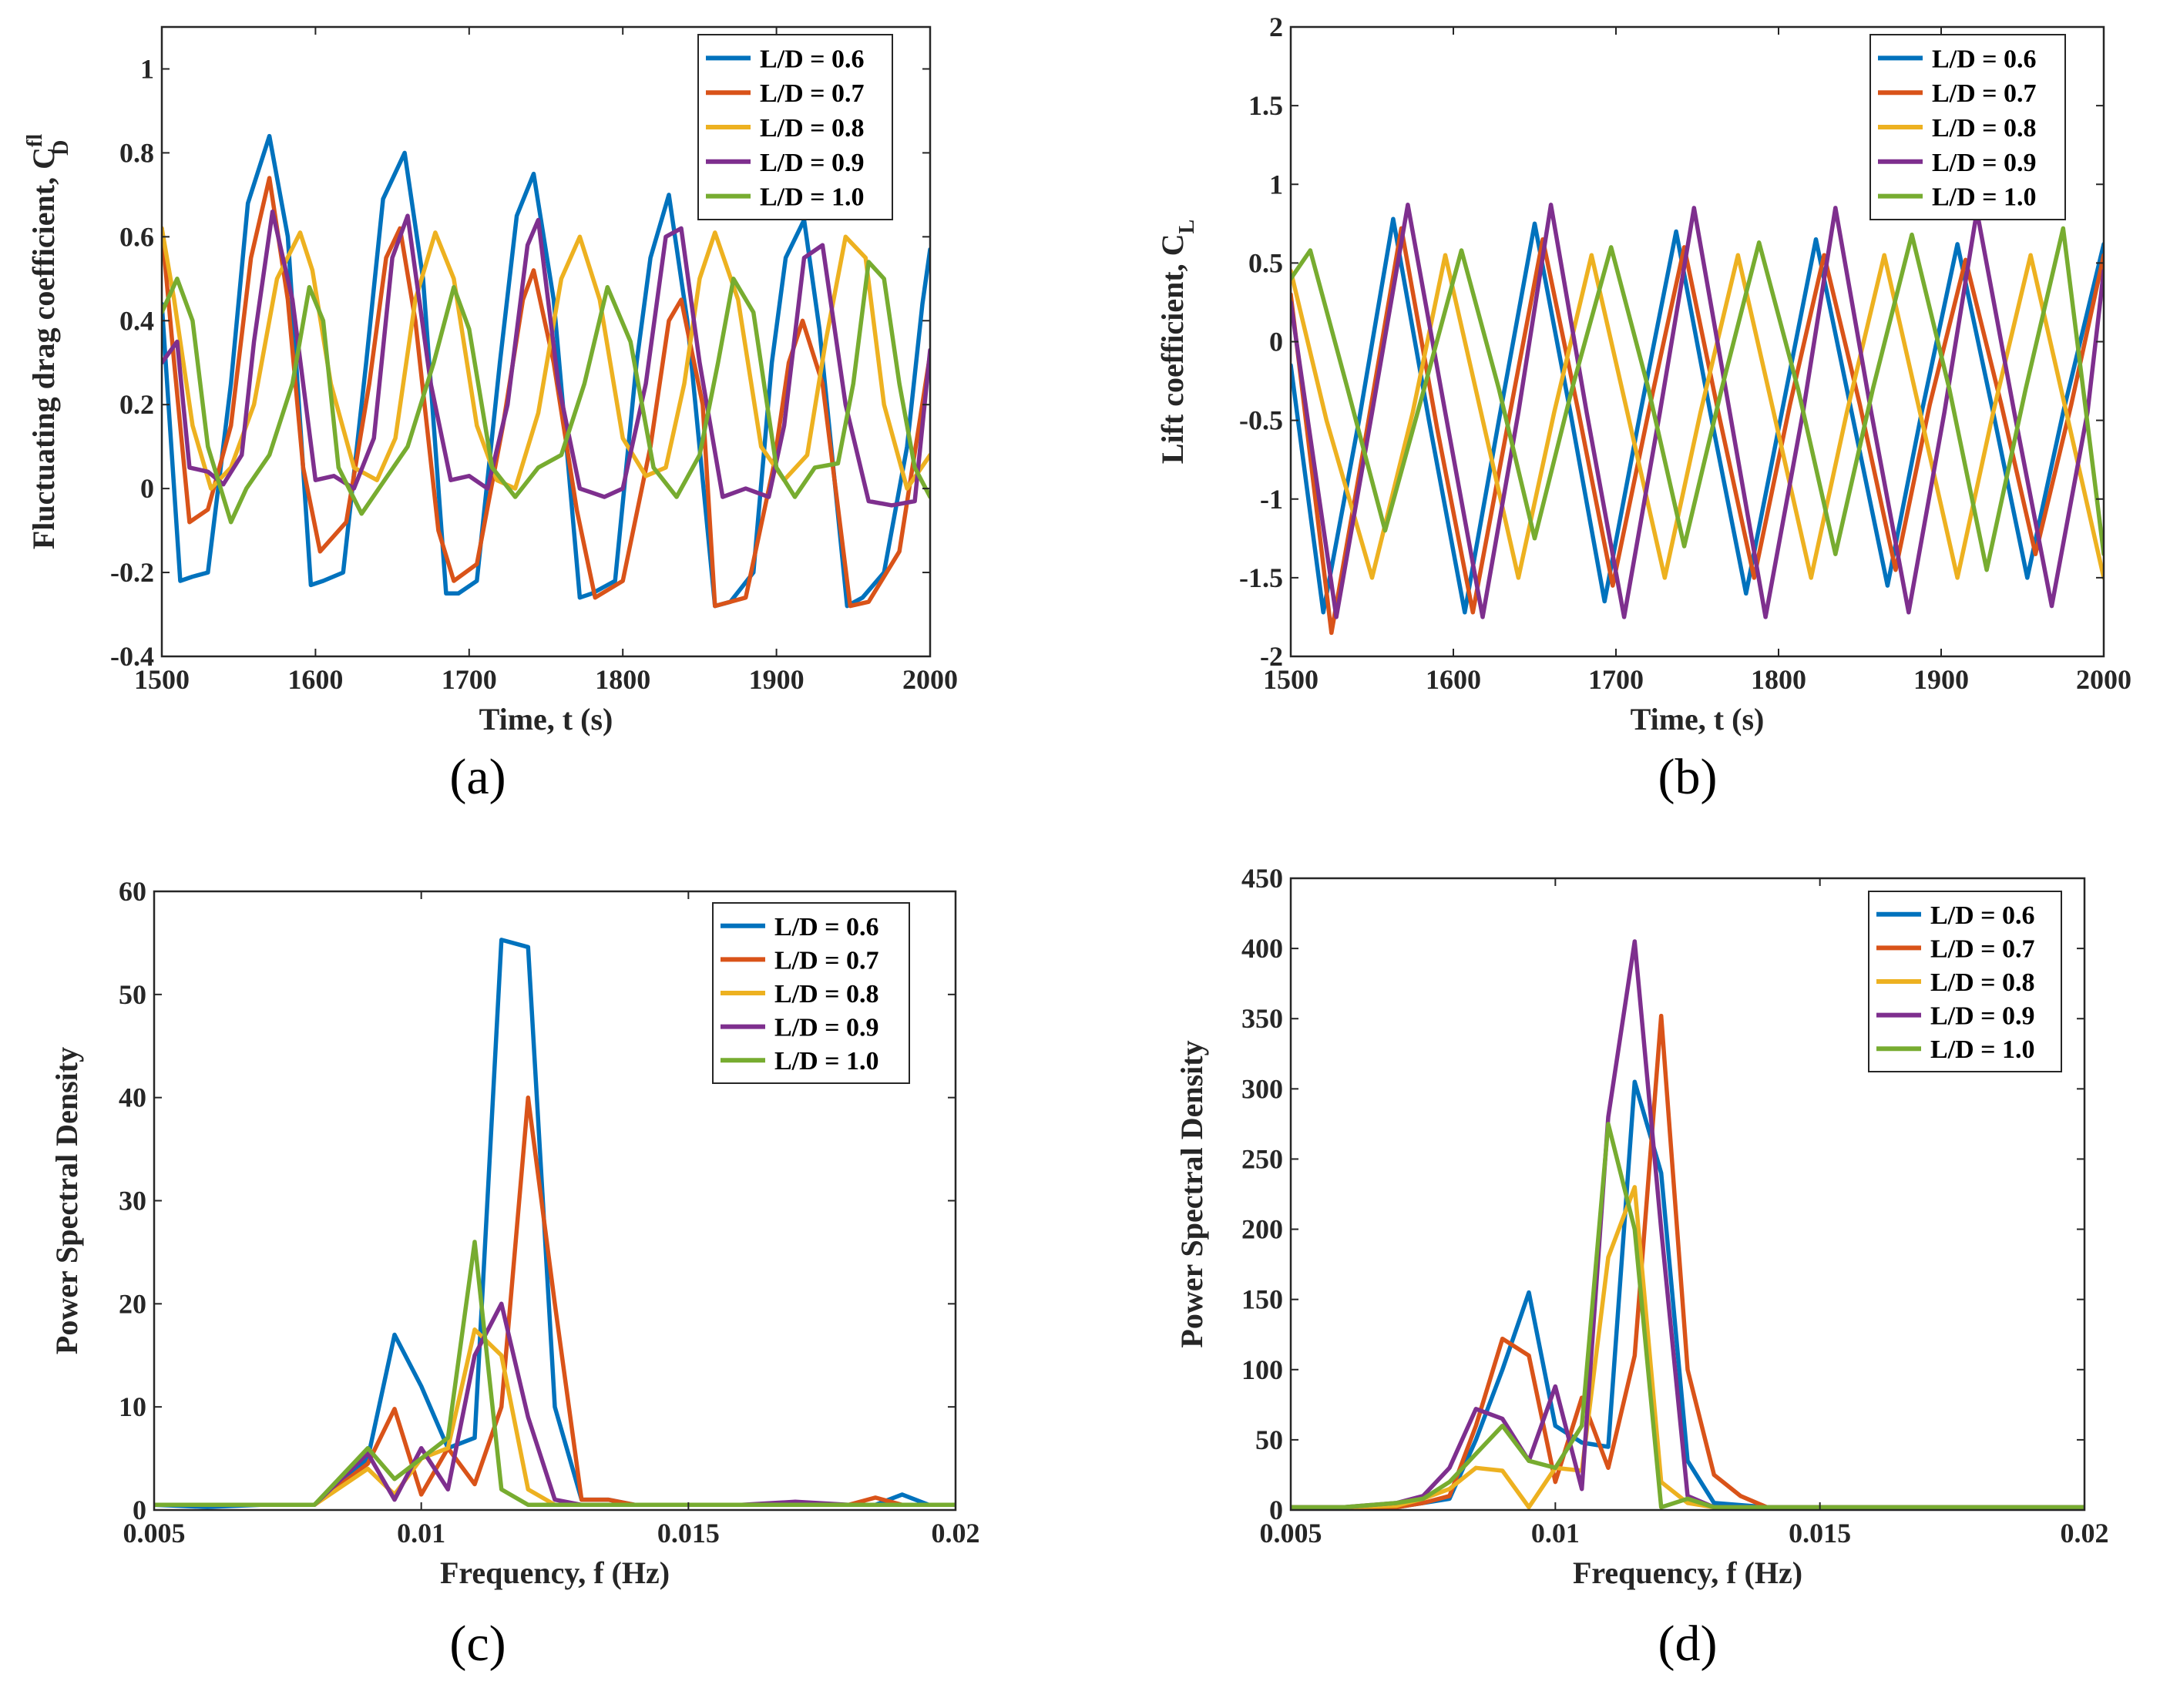  What do you see at coordinates (1262, 1018) in the screenshot?
I see `y-tick-label: 350` at bounding box center [1262, 1018].